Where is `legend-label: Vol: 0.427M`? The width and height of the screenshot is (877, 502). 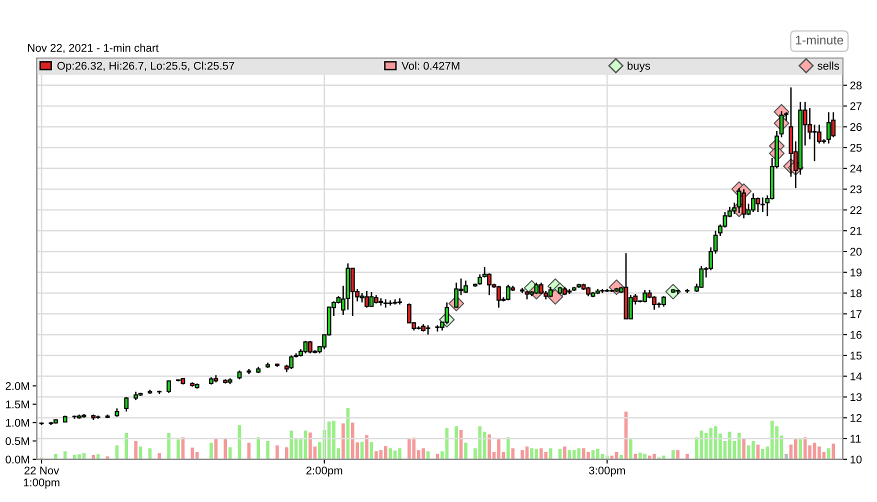 legend-label: Vol: 0.427M is located at coordinates (431, 66).